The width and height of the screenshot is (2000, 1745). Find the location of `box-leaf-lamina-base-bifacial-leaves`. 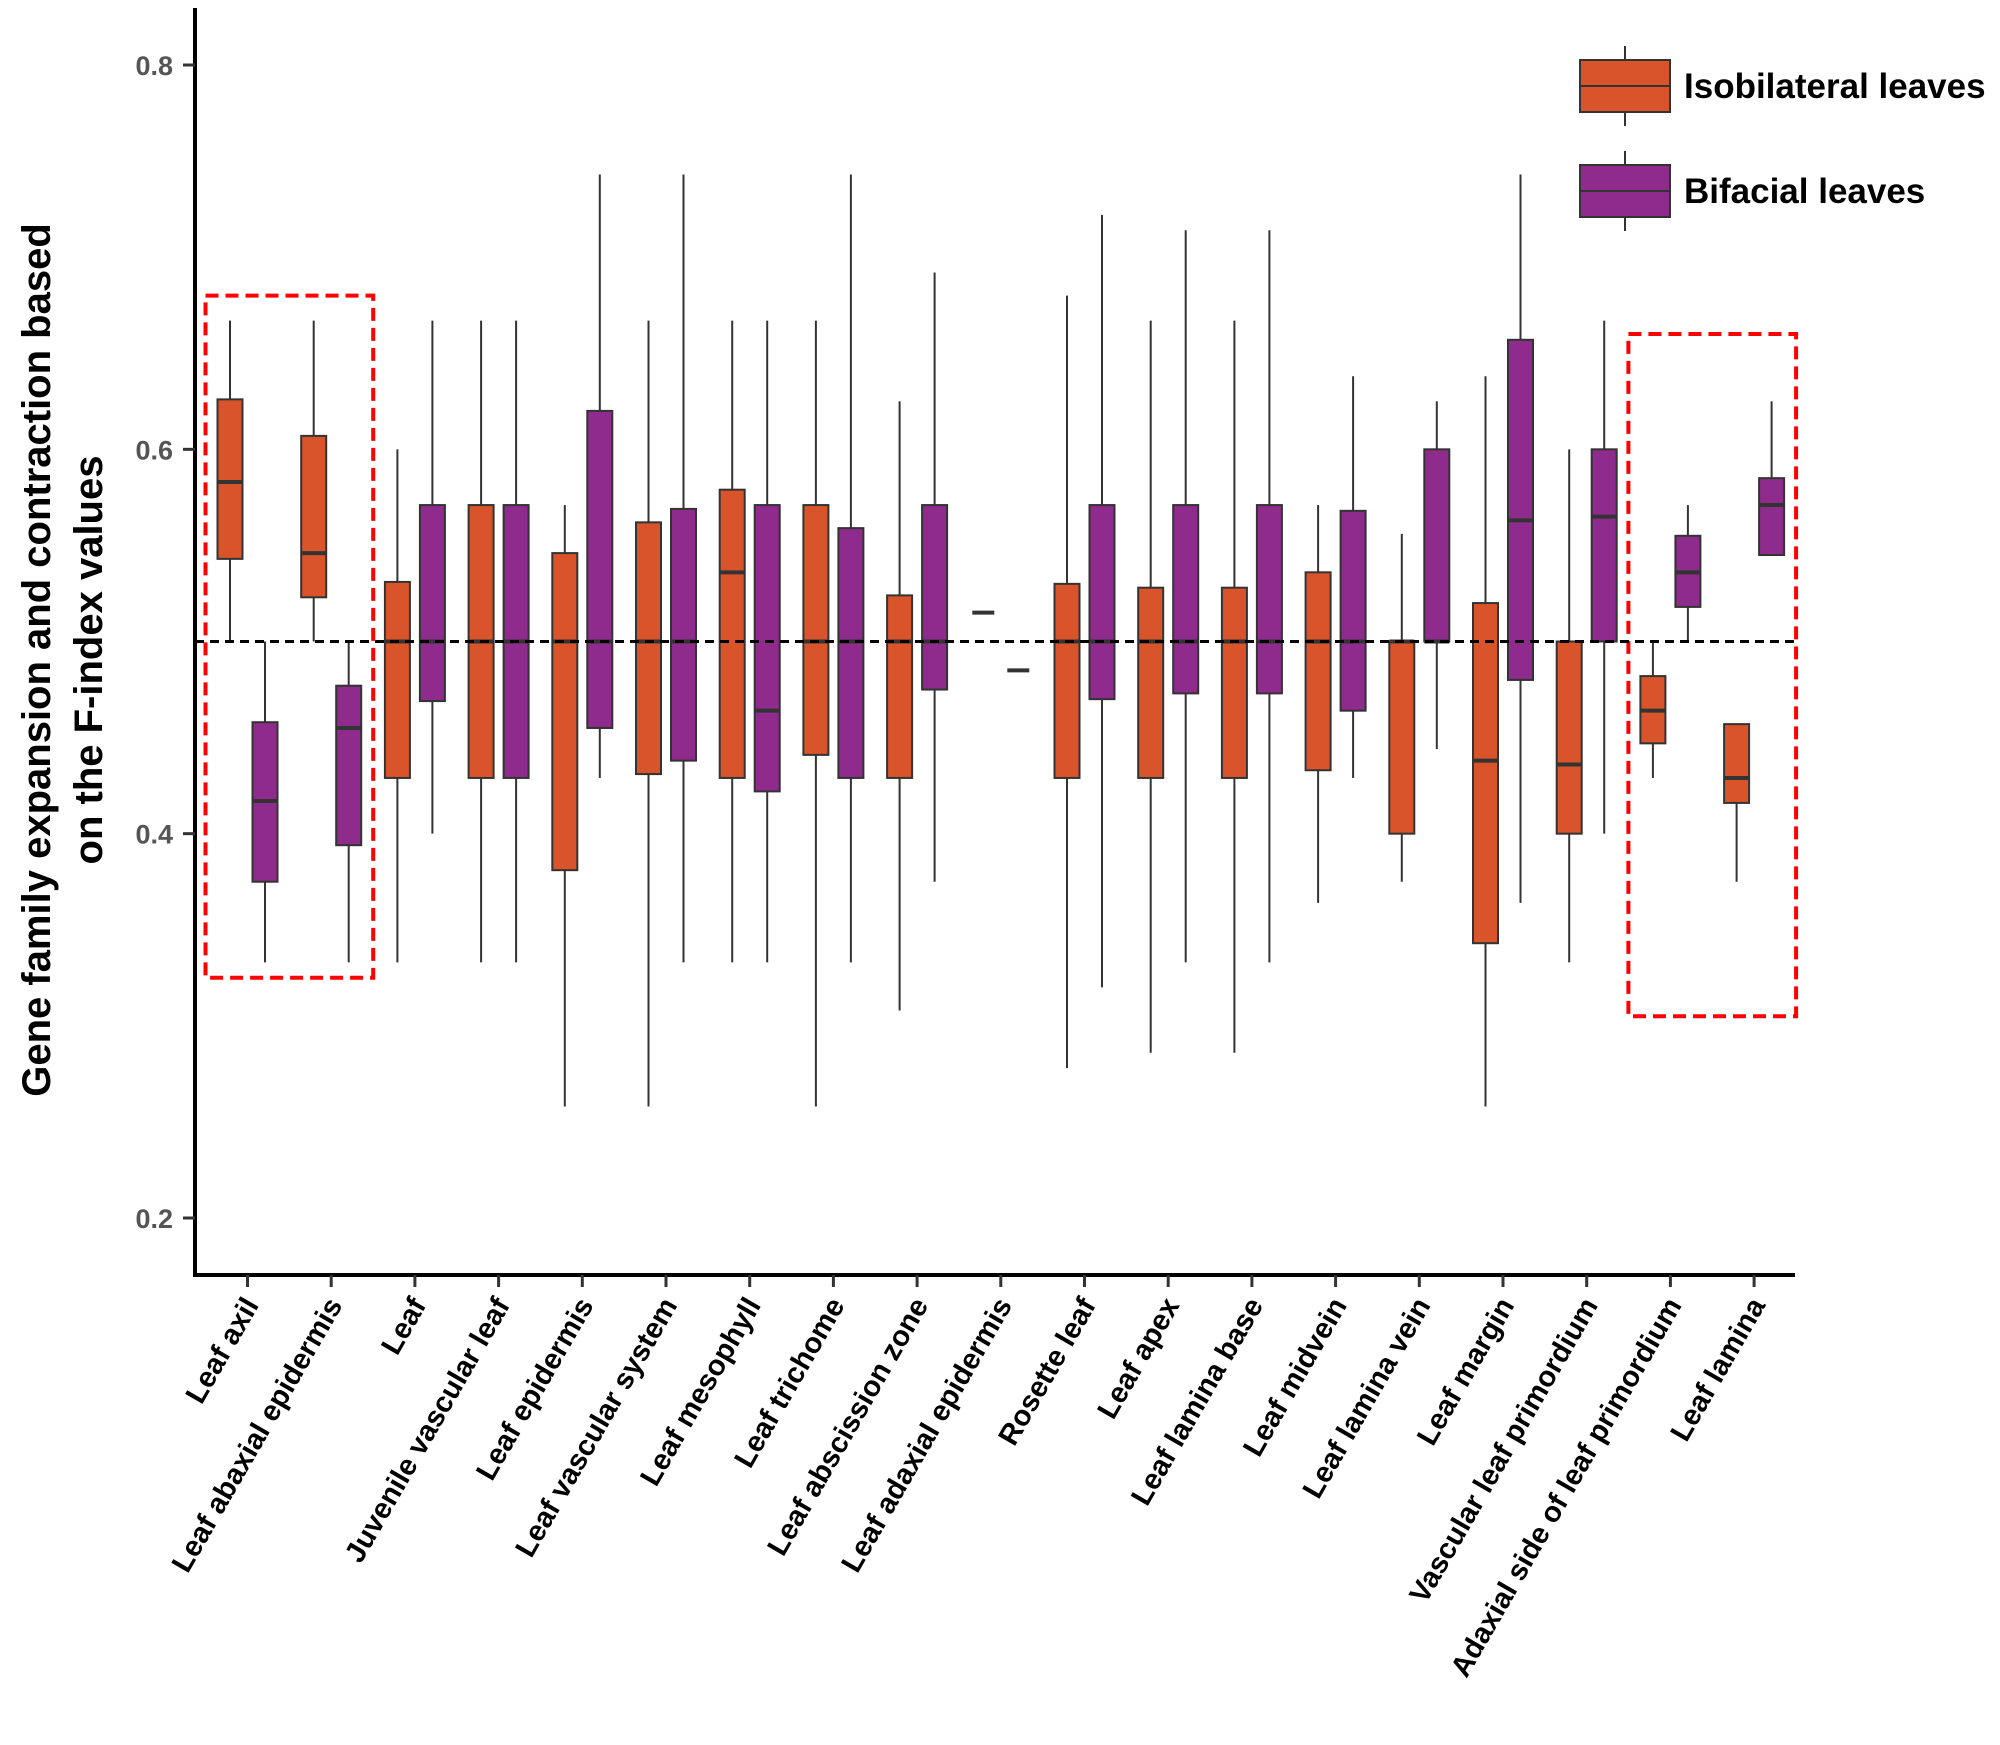

box-leaf-lamina-base-bifacial-leaves is located at coordinates (1269, 599).